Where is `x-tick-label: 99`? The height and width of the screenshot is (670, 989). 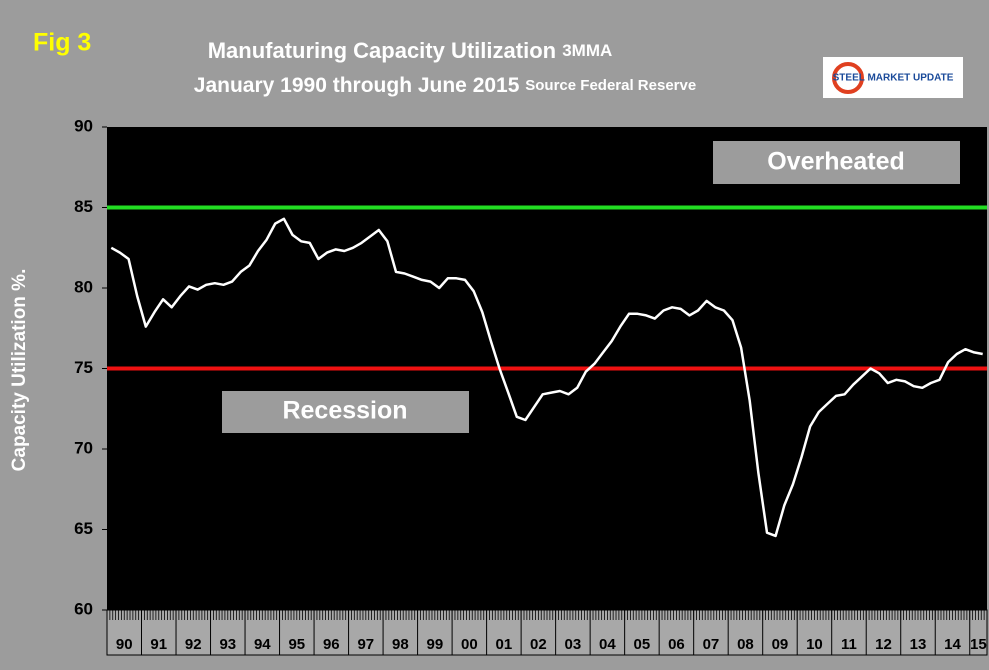 x-tick-label: 99 is located at coordinates (434, 644).